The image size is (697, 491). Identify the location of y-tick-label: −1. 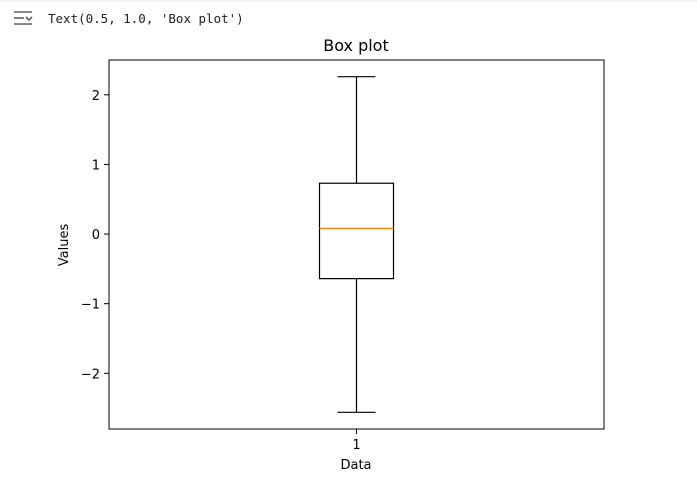
(90, 305).